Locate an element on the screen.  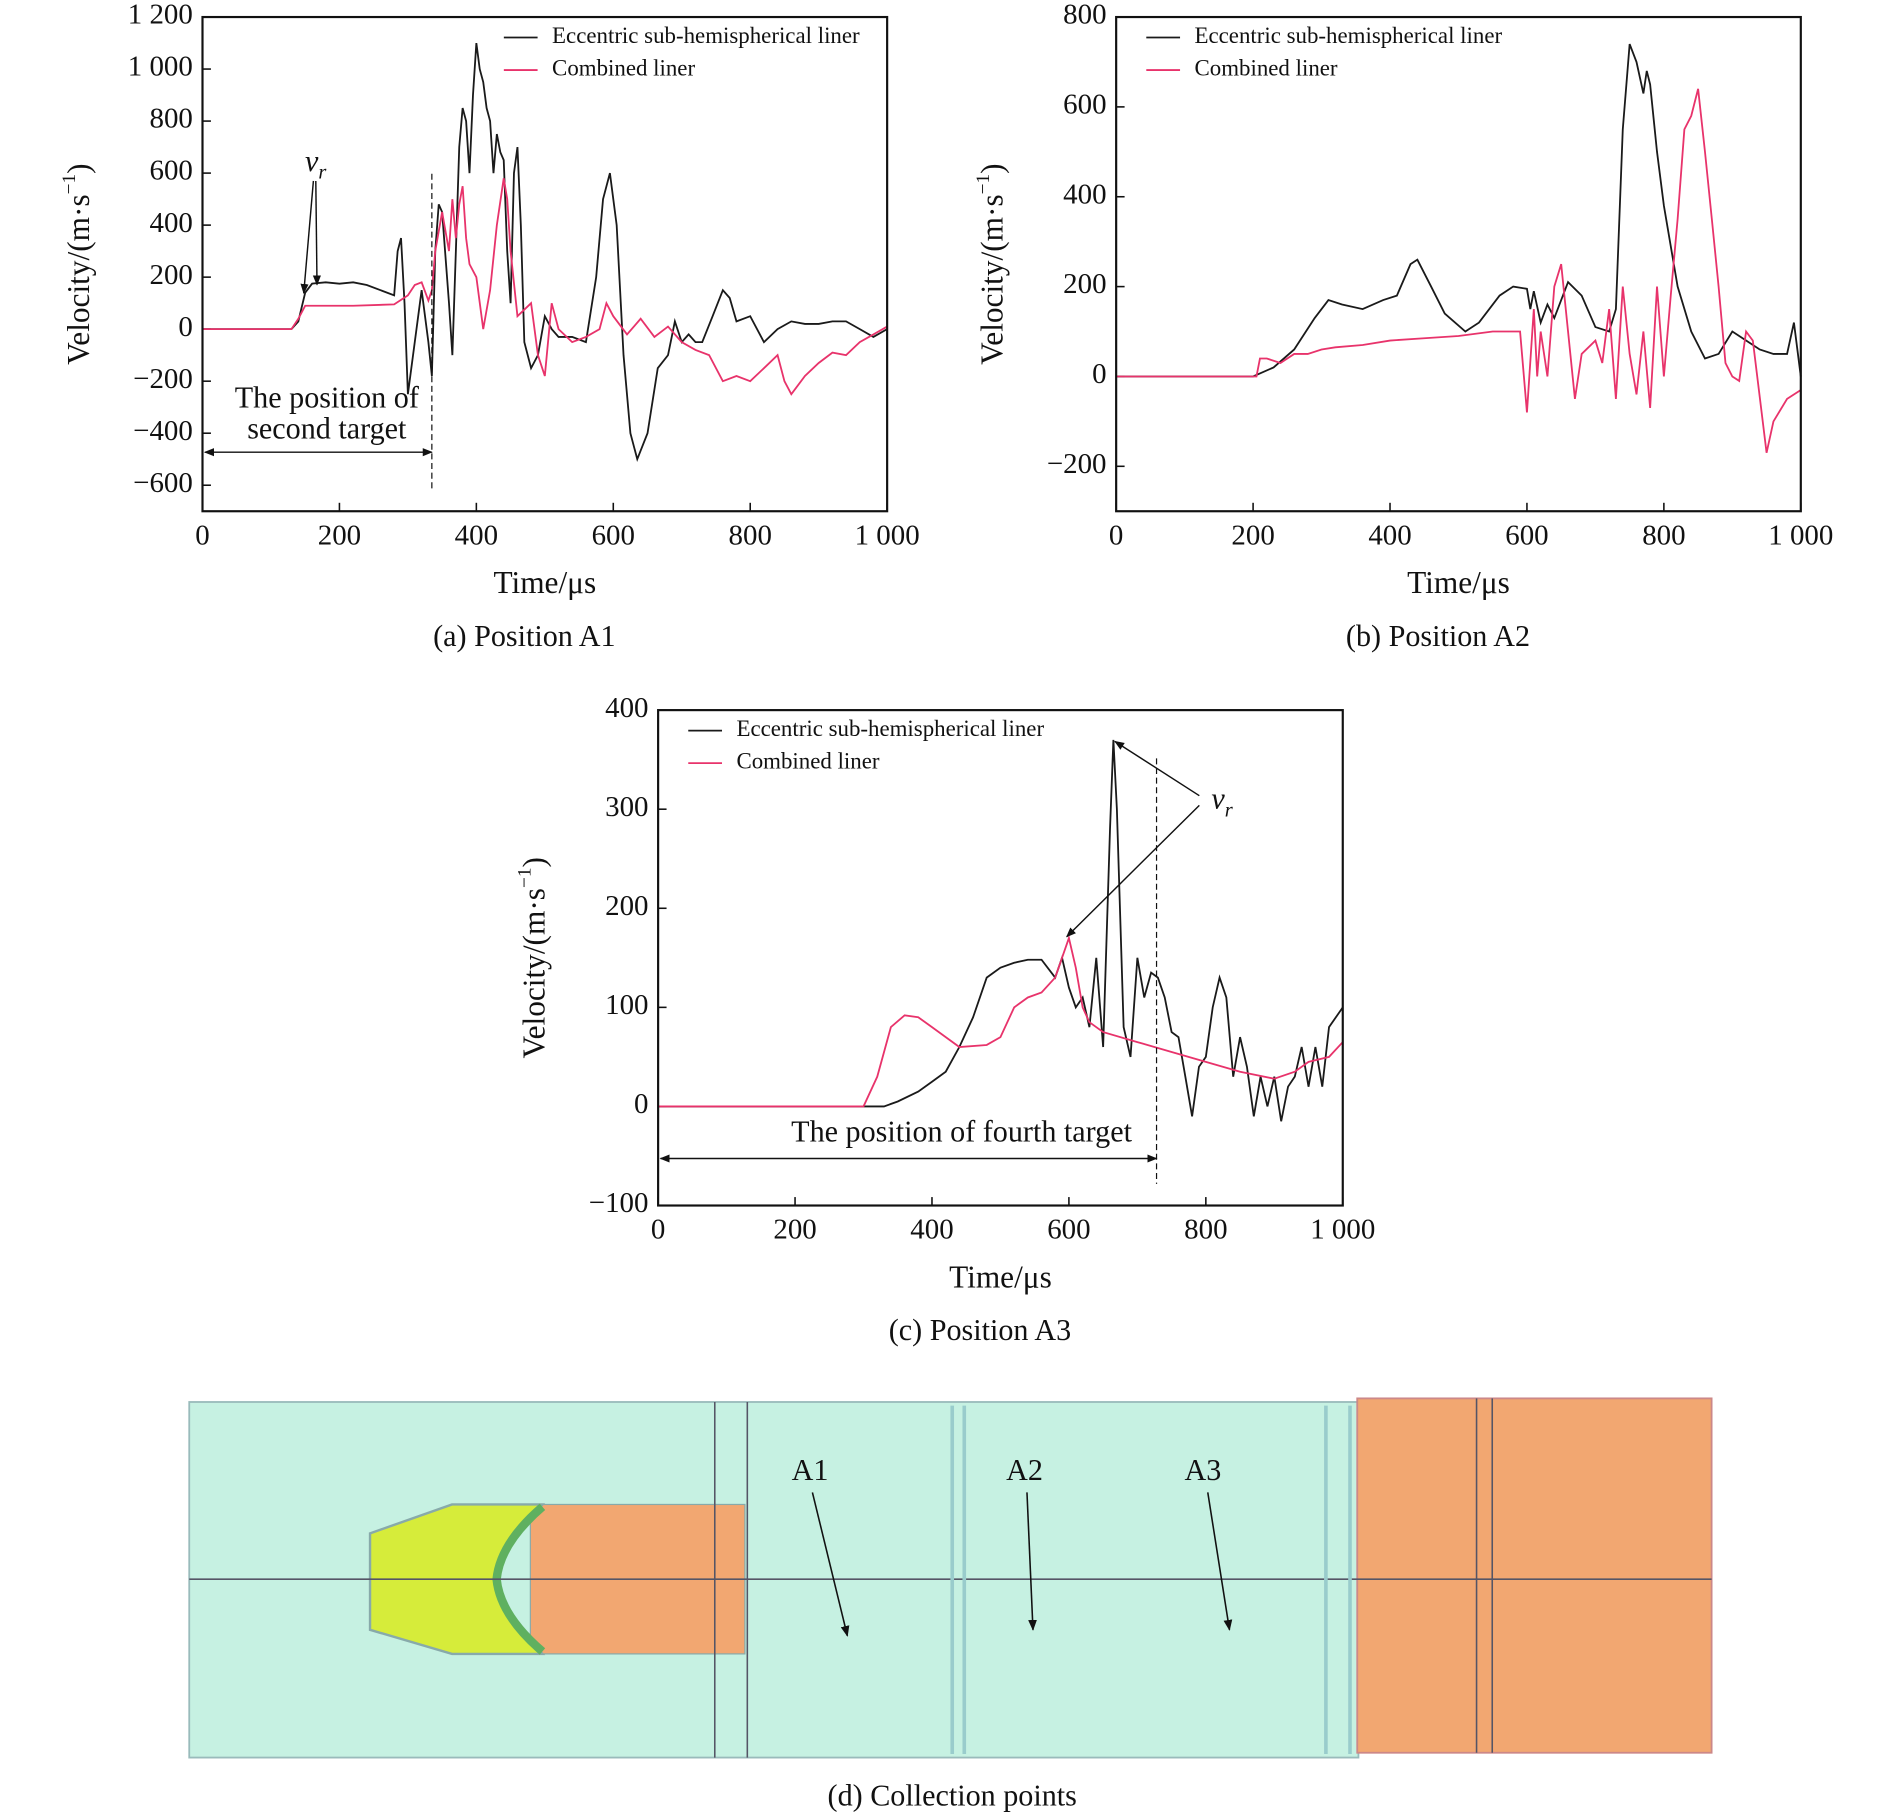
y-tick-label: 300 is located at coordinates (626, 807).